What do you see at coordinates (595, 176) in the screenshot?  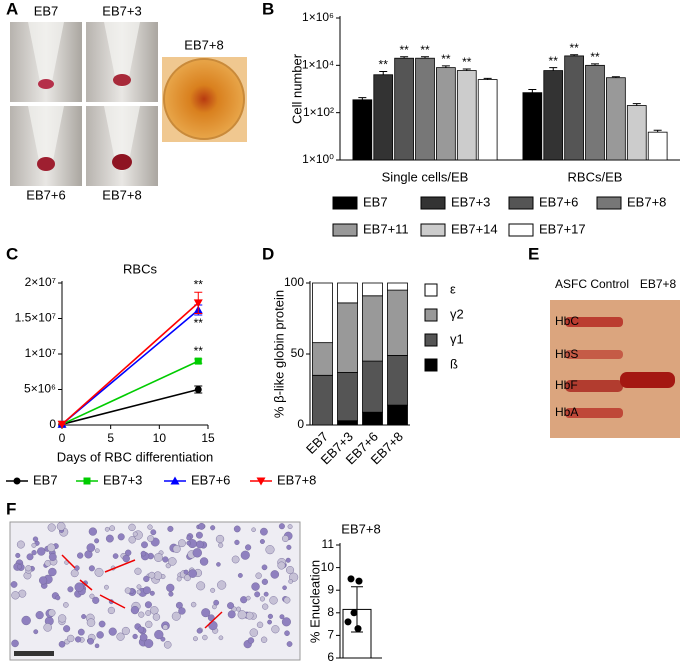 I see `x-tick-label: RBCs/EB` at bounding box center [595, 176].